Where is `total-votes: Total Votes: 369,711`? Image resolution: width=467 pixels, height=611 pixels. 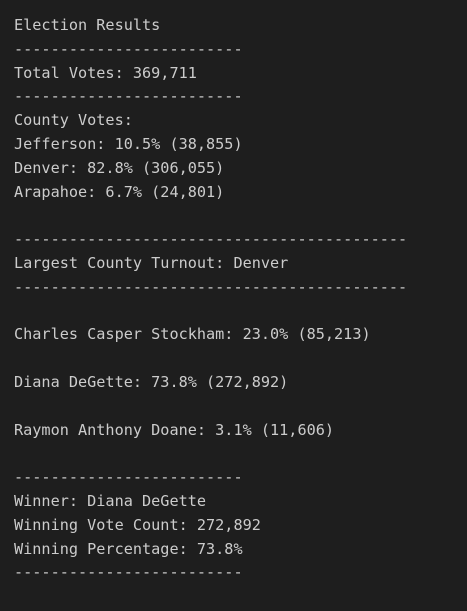 total-votes: Total Votes: 369,711 is located at coordinates (105, 72).